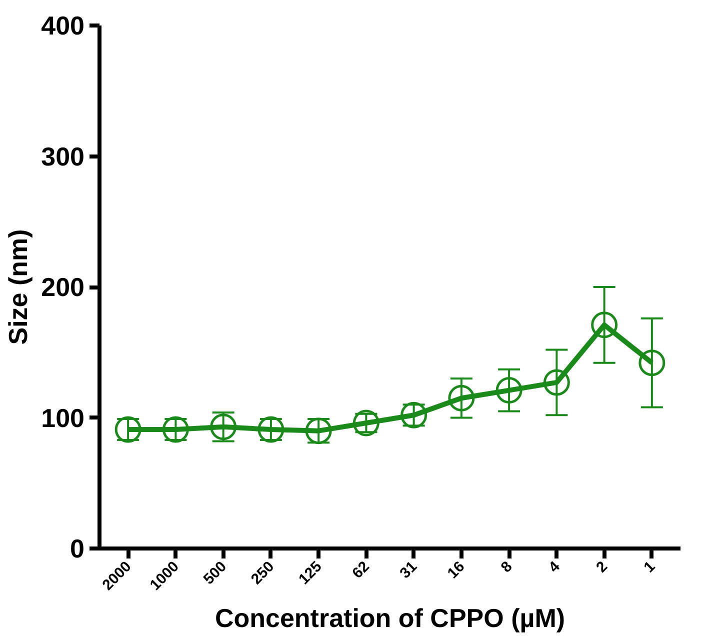  I want to click on y-axis-title: Size (nm), so click(18, 287).